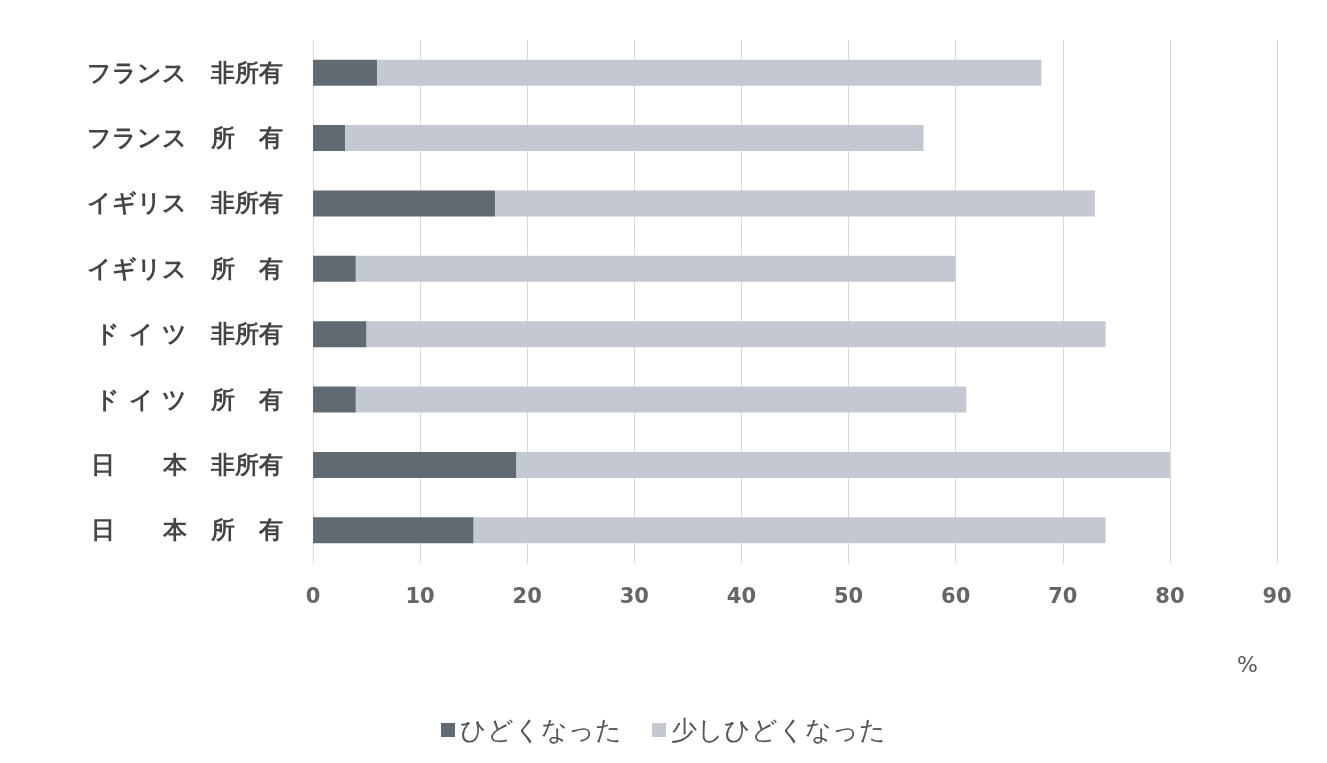 Image resolution: width=1327 pixels, height=763 pixels. What do you see at coordinates (185, 138) in the screenshot?
I see `y-tick-label: フランス 所 有` at bounding box center [185, 138].